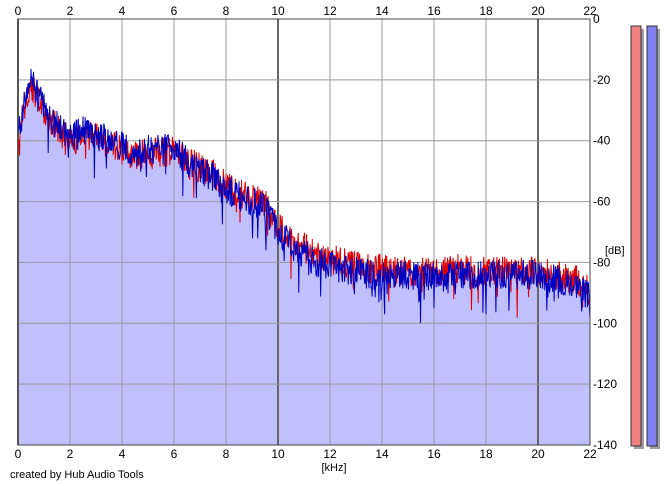  What do you see at coordinates (645, 237) in the screenshot?
I see `level-meters` at bounding box center [645, 237].